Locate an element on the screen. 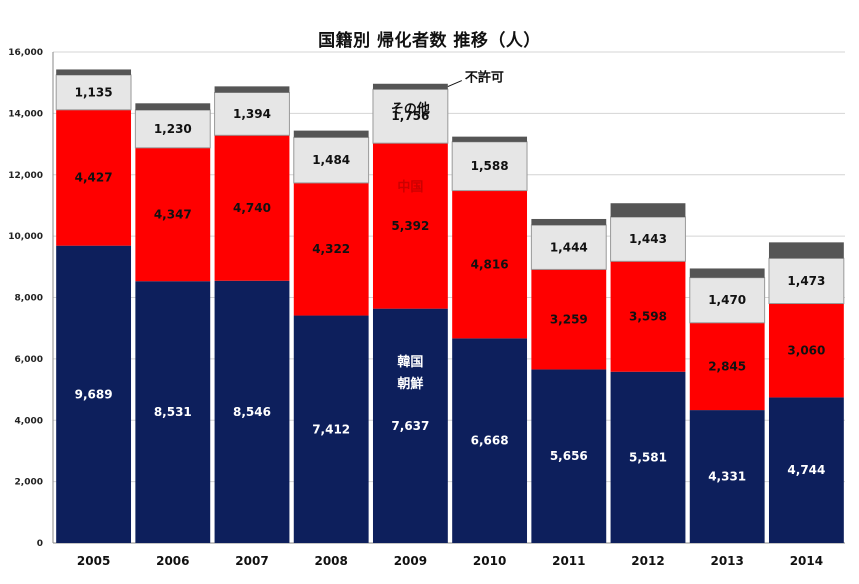  data-label-china: 2,845 is located at coordinates (727, 366).